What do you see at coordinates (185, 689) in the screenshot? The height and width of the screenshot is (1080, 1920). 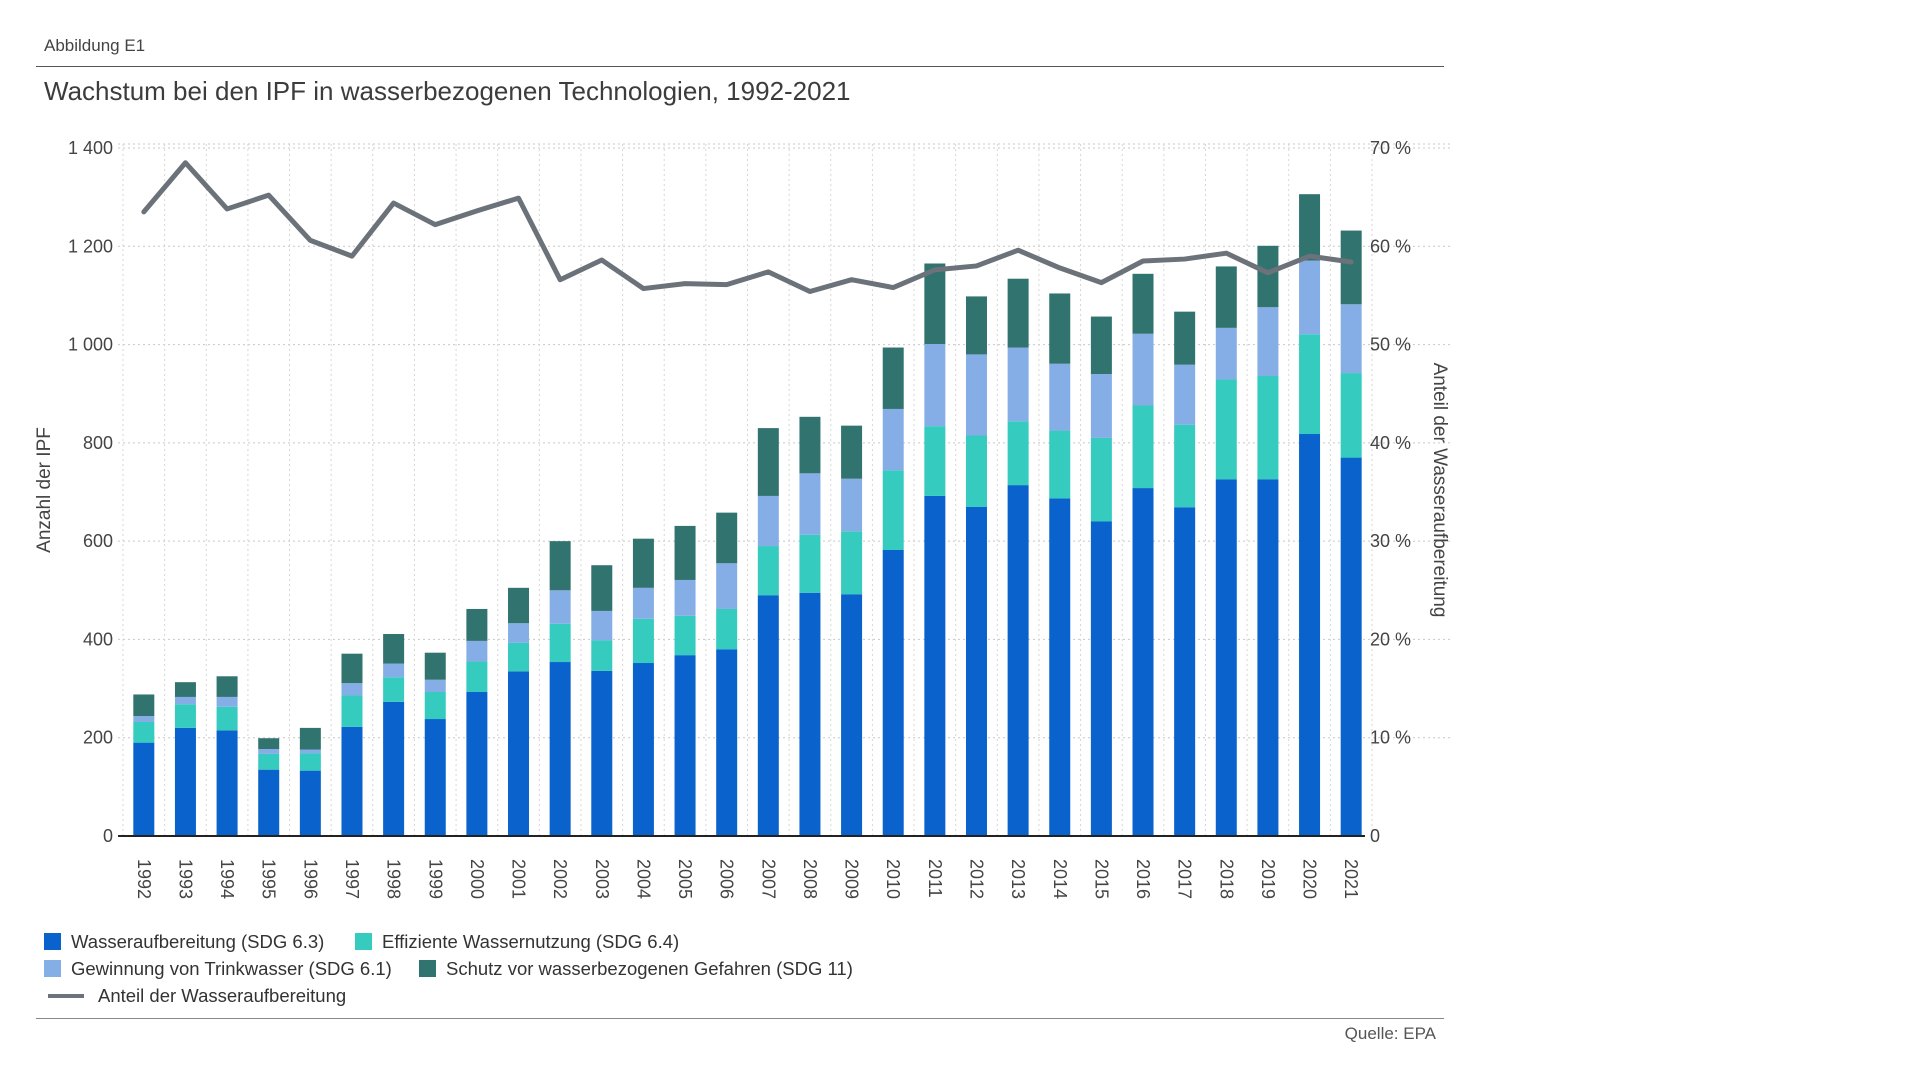 I see `bar-segment-1993-s3` at bounding box center [185, 689].